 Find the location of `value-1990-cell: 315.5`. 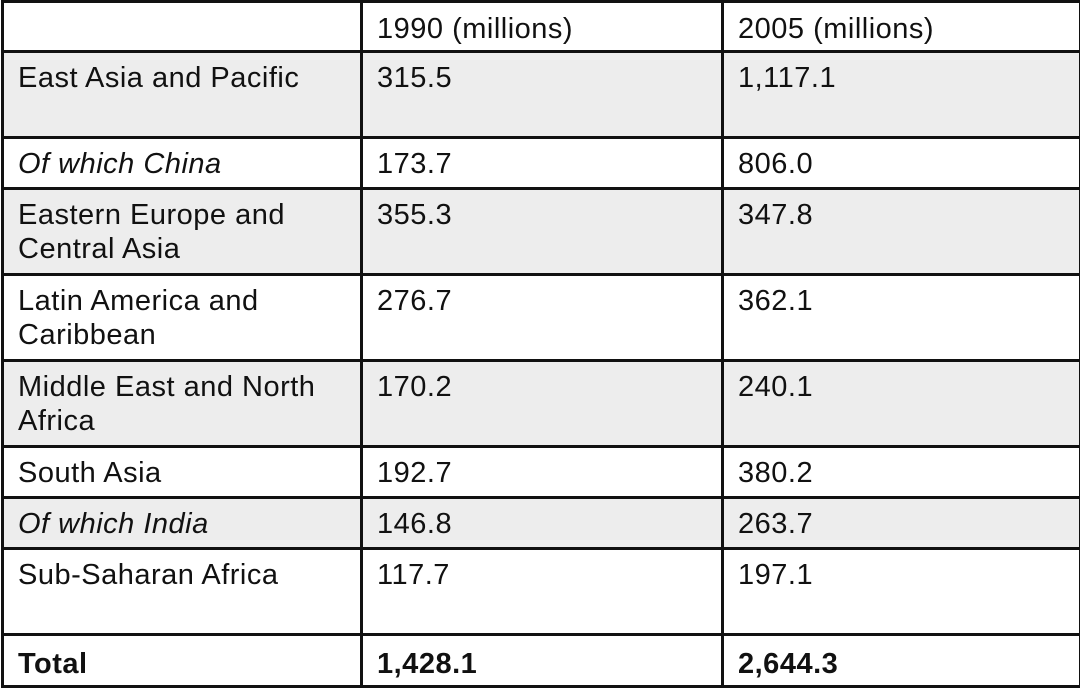

value-1990-cell: 315.5 is located at coordinates (542, 95).